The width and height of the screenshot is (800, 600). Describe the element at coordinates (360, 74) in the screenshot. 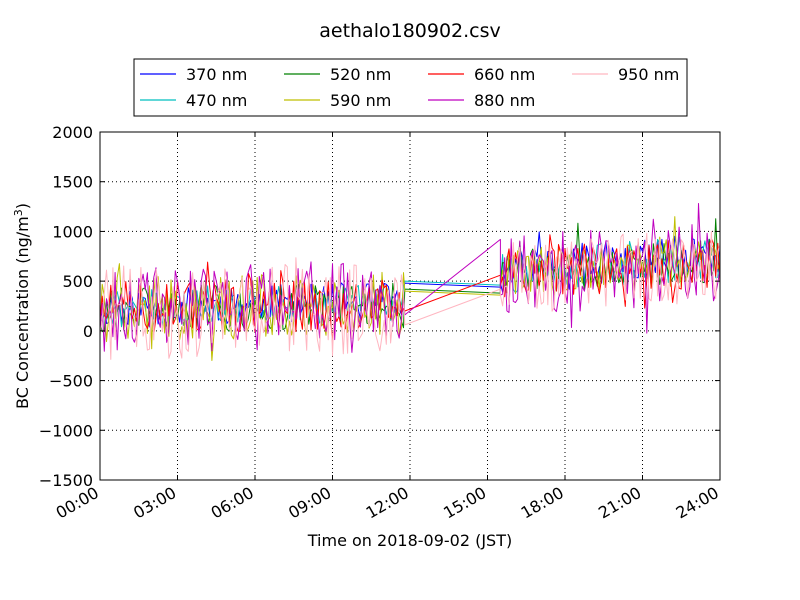

I see `legend-label: 520 nm` at that location.